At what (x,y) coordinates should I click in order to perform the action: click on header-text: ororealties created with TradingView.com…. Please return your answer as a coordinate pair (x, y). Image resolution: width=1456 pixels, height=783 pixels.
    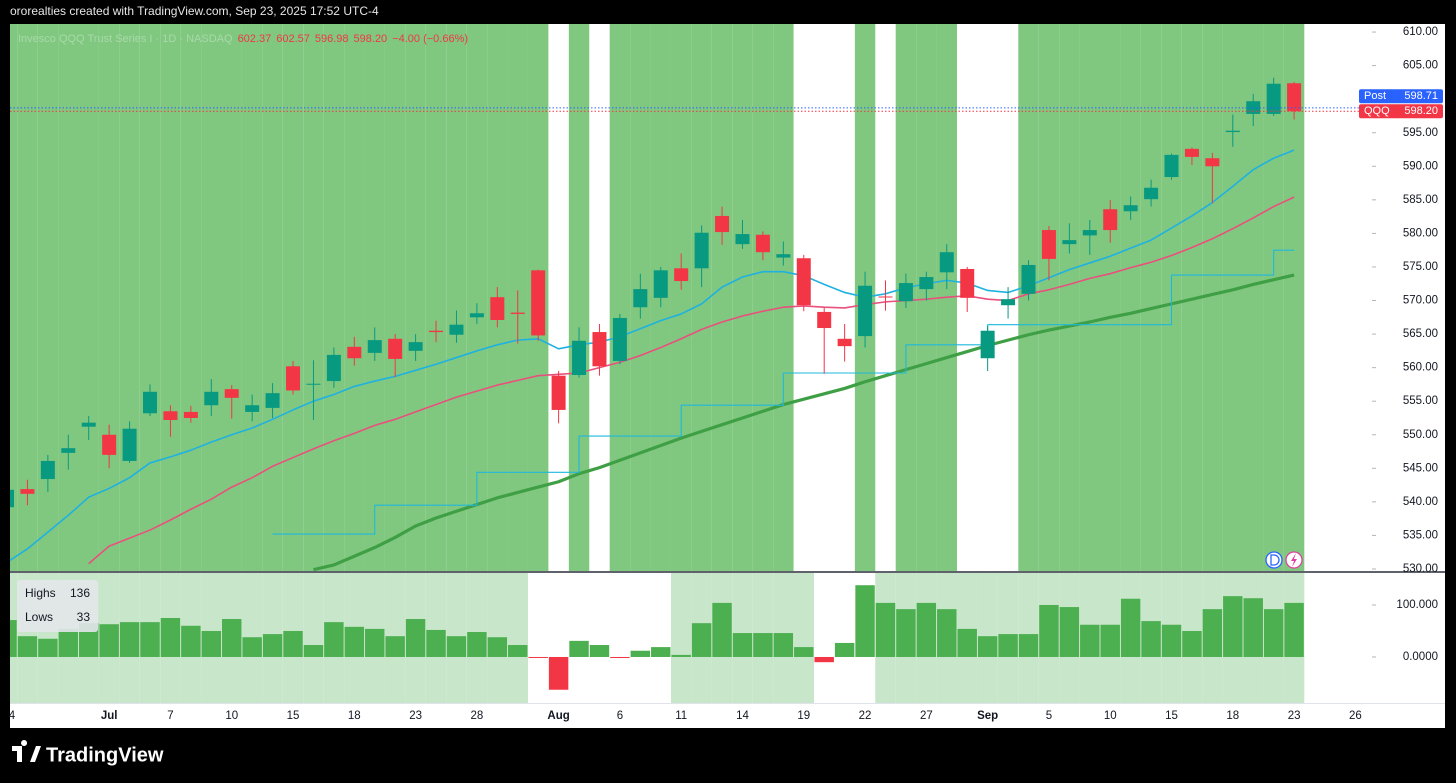
    Looking at the image, I should click on (194, 11).